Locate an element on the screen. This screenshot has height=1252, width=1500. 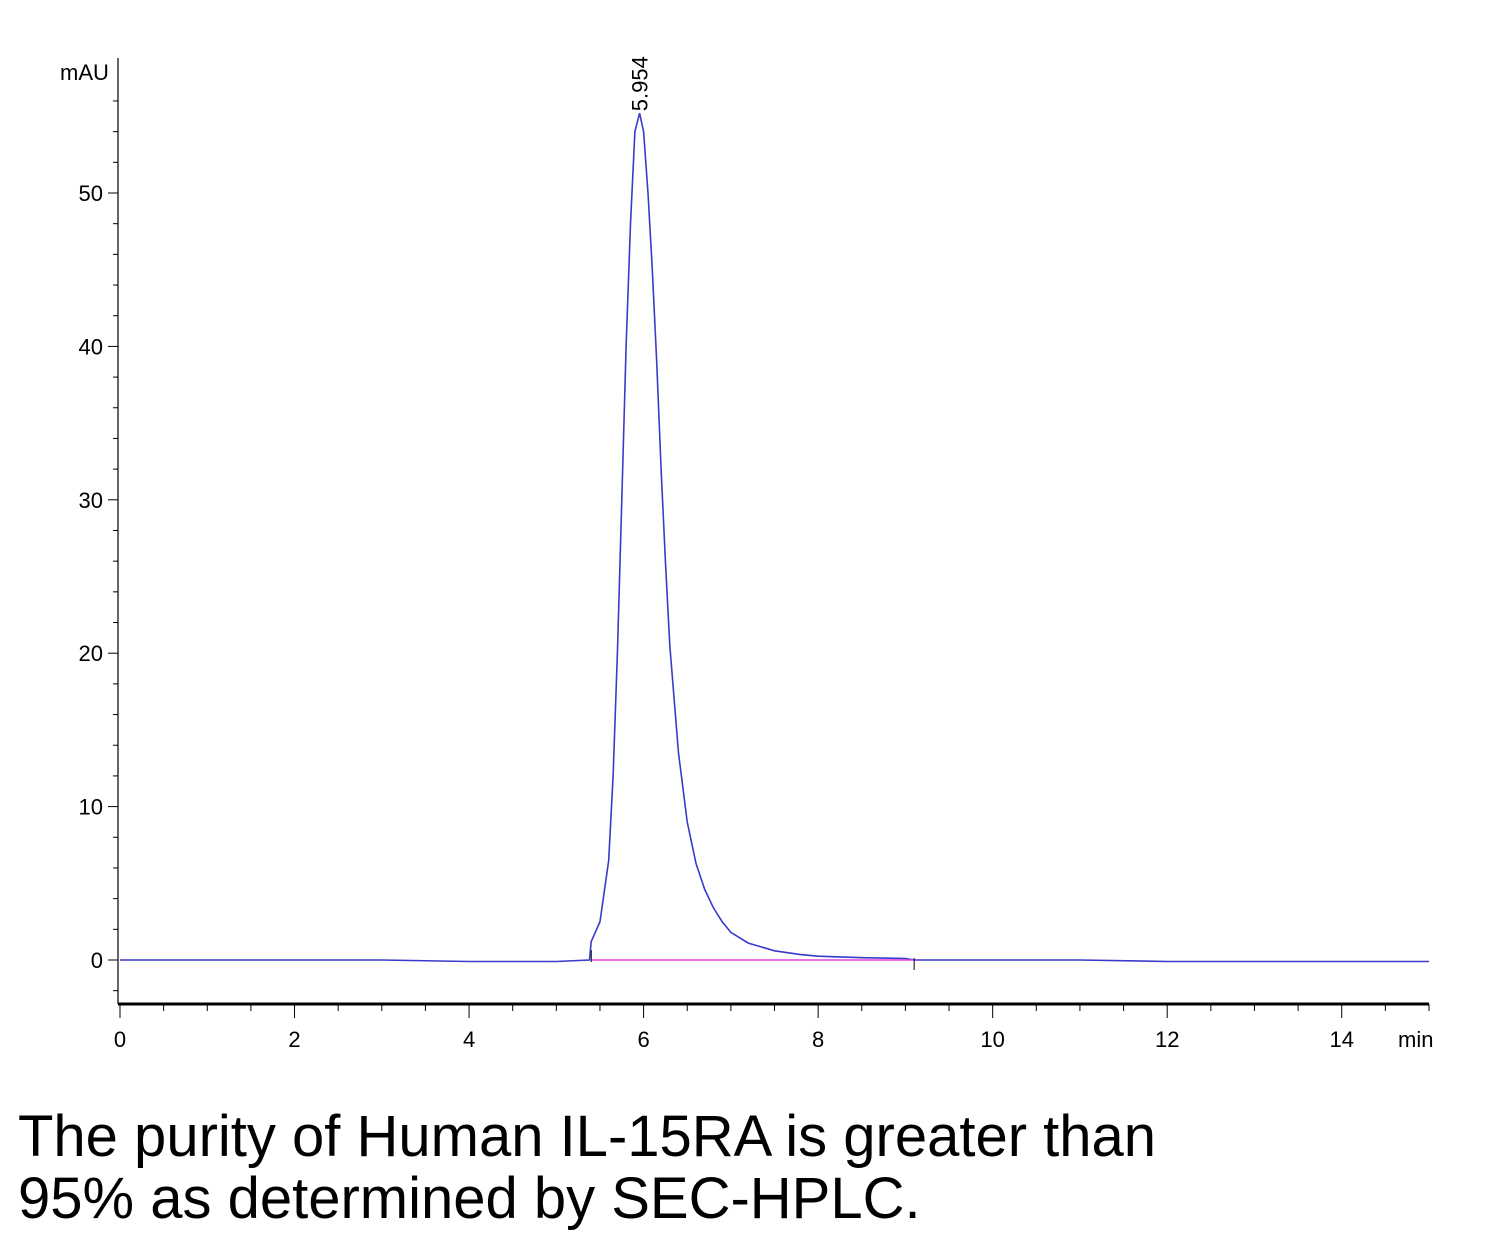
y-tick-label: 20 is located at coordinates (91, 653).